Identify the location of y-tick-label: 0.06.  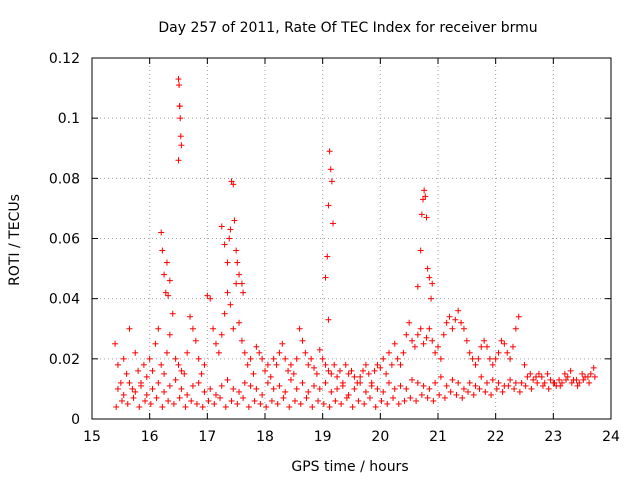
(64, 240).